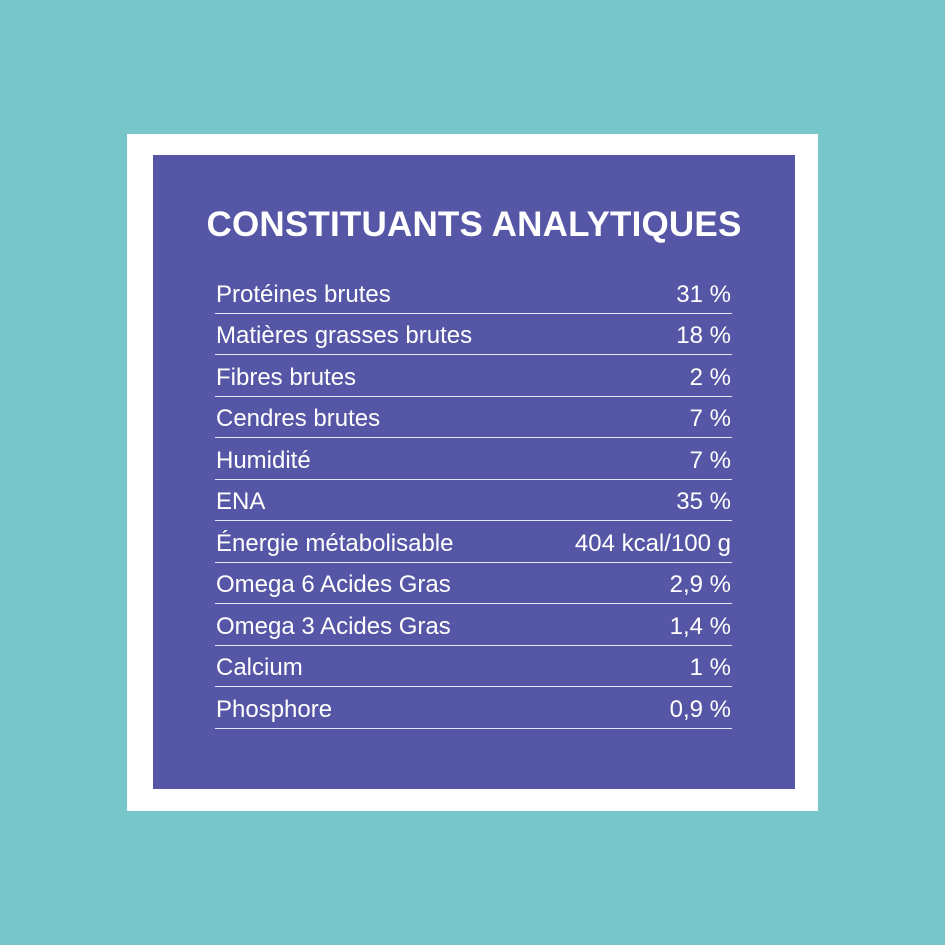 Image resolution: width=945 pixels, height=945 pixels. What do you see at coordinates (473, 459) in the screenshot?
I see `table-row: Humidité 7 %` at bounding box center [473, 459].